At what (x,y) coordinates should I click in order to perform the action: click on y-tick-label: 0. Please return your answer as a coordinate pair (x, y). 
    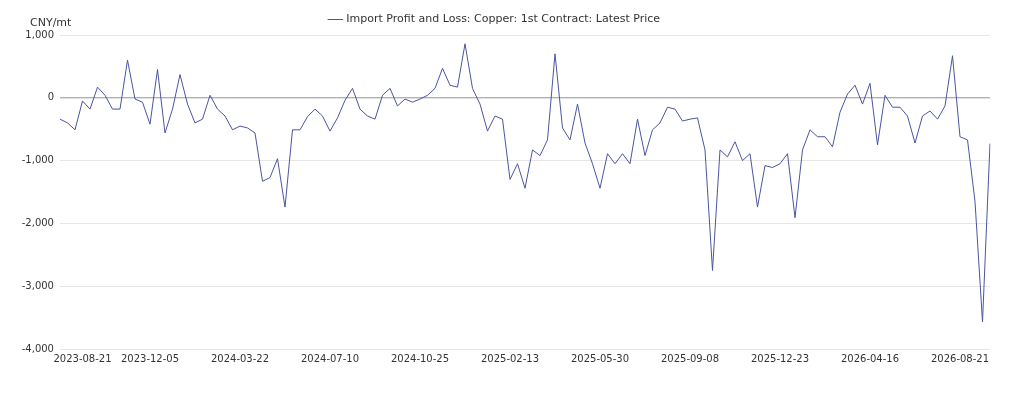
    Looking at the image, I should click on (50, 97).